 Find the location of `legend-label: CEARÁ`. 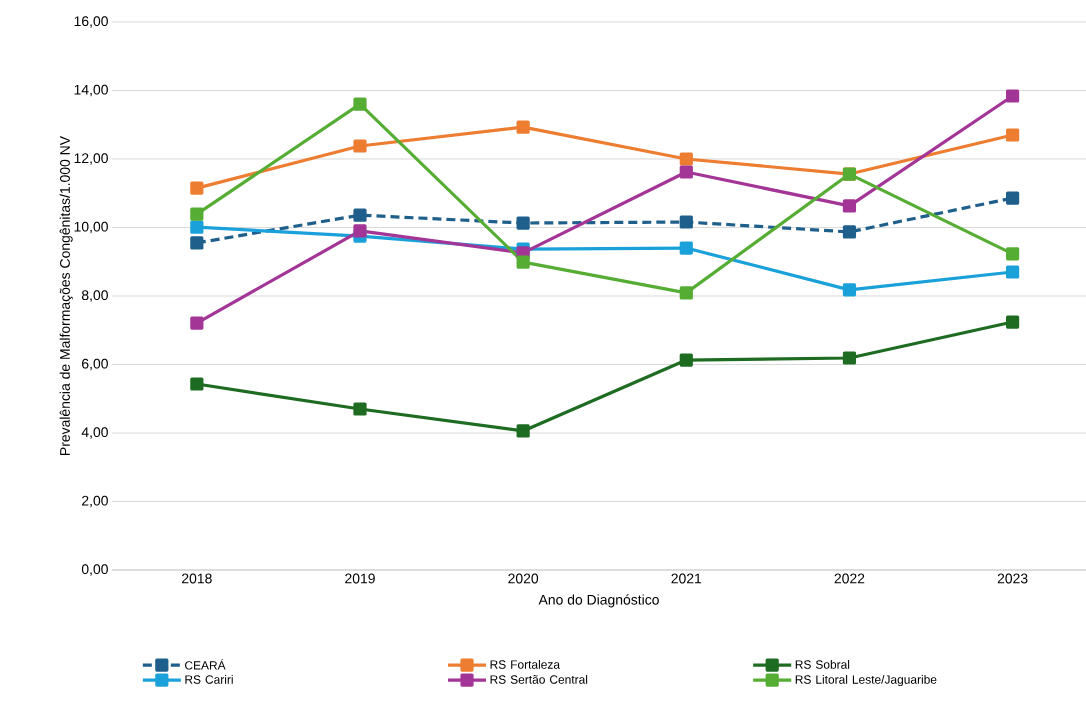

legend-label: CEARÁ is located at coordinates (205, 664).